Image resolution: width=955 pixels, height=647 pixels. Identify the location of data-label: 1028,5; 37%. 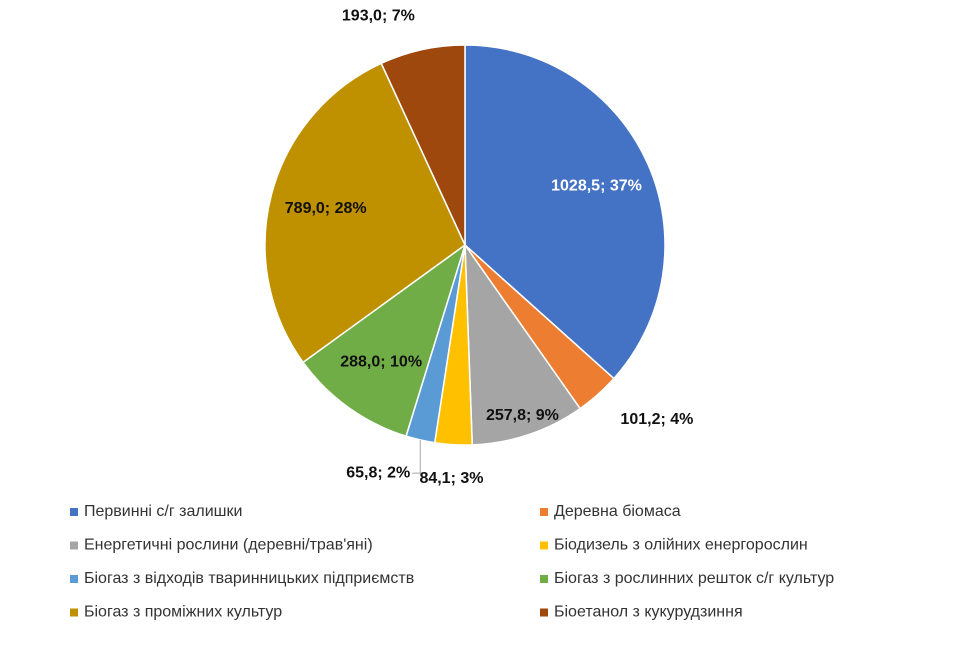
(596, 186).